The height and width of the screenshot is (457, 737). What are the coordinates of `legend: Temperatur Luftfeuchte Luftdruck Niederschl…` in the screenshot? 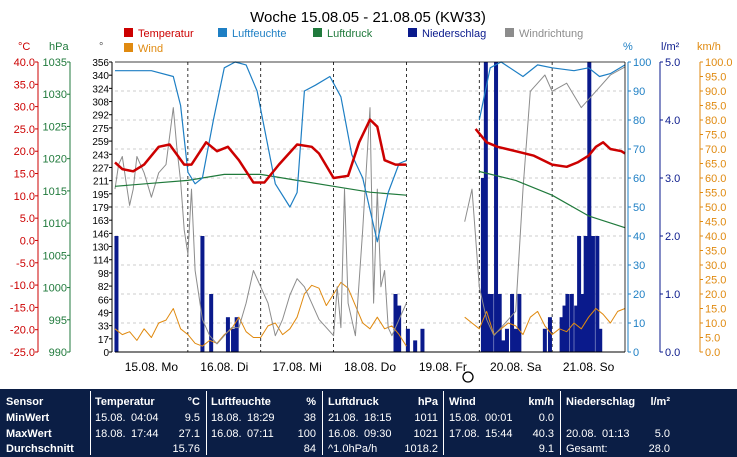 It's located at (353, 41).